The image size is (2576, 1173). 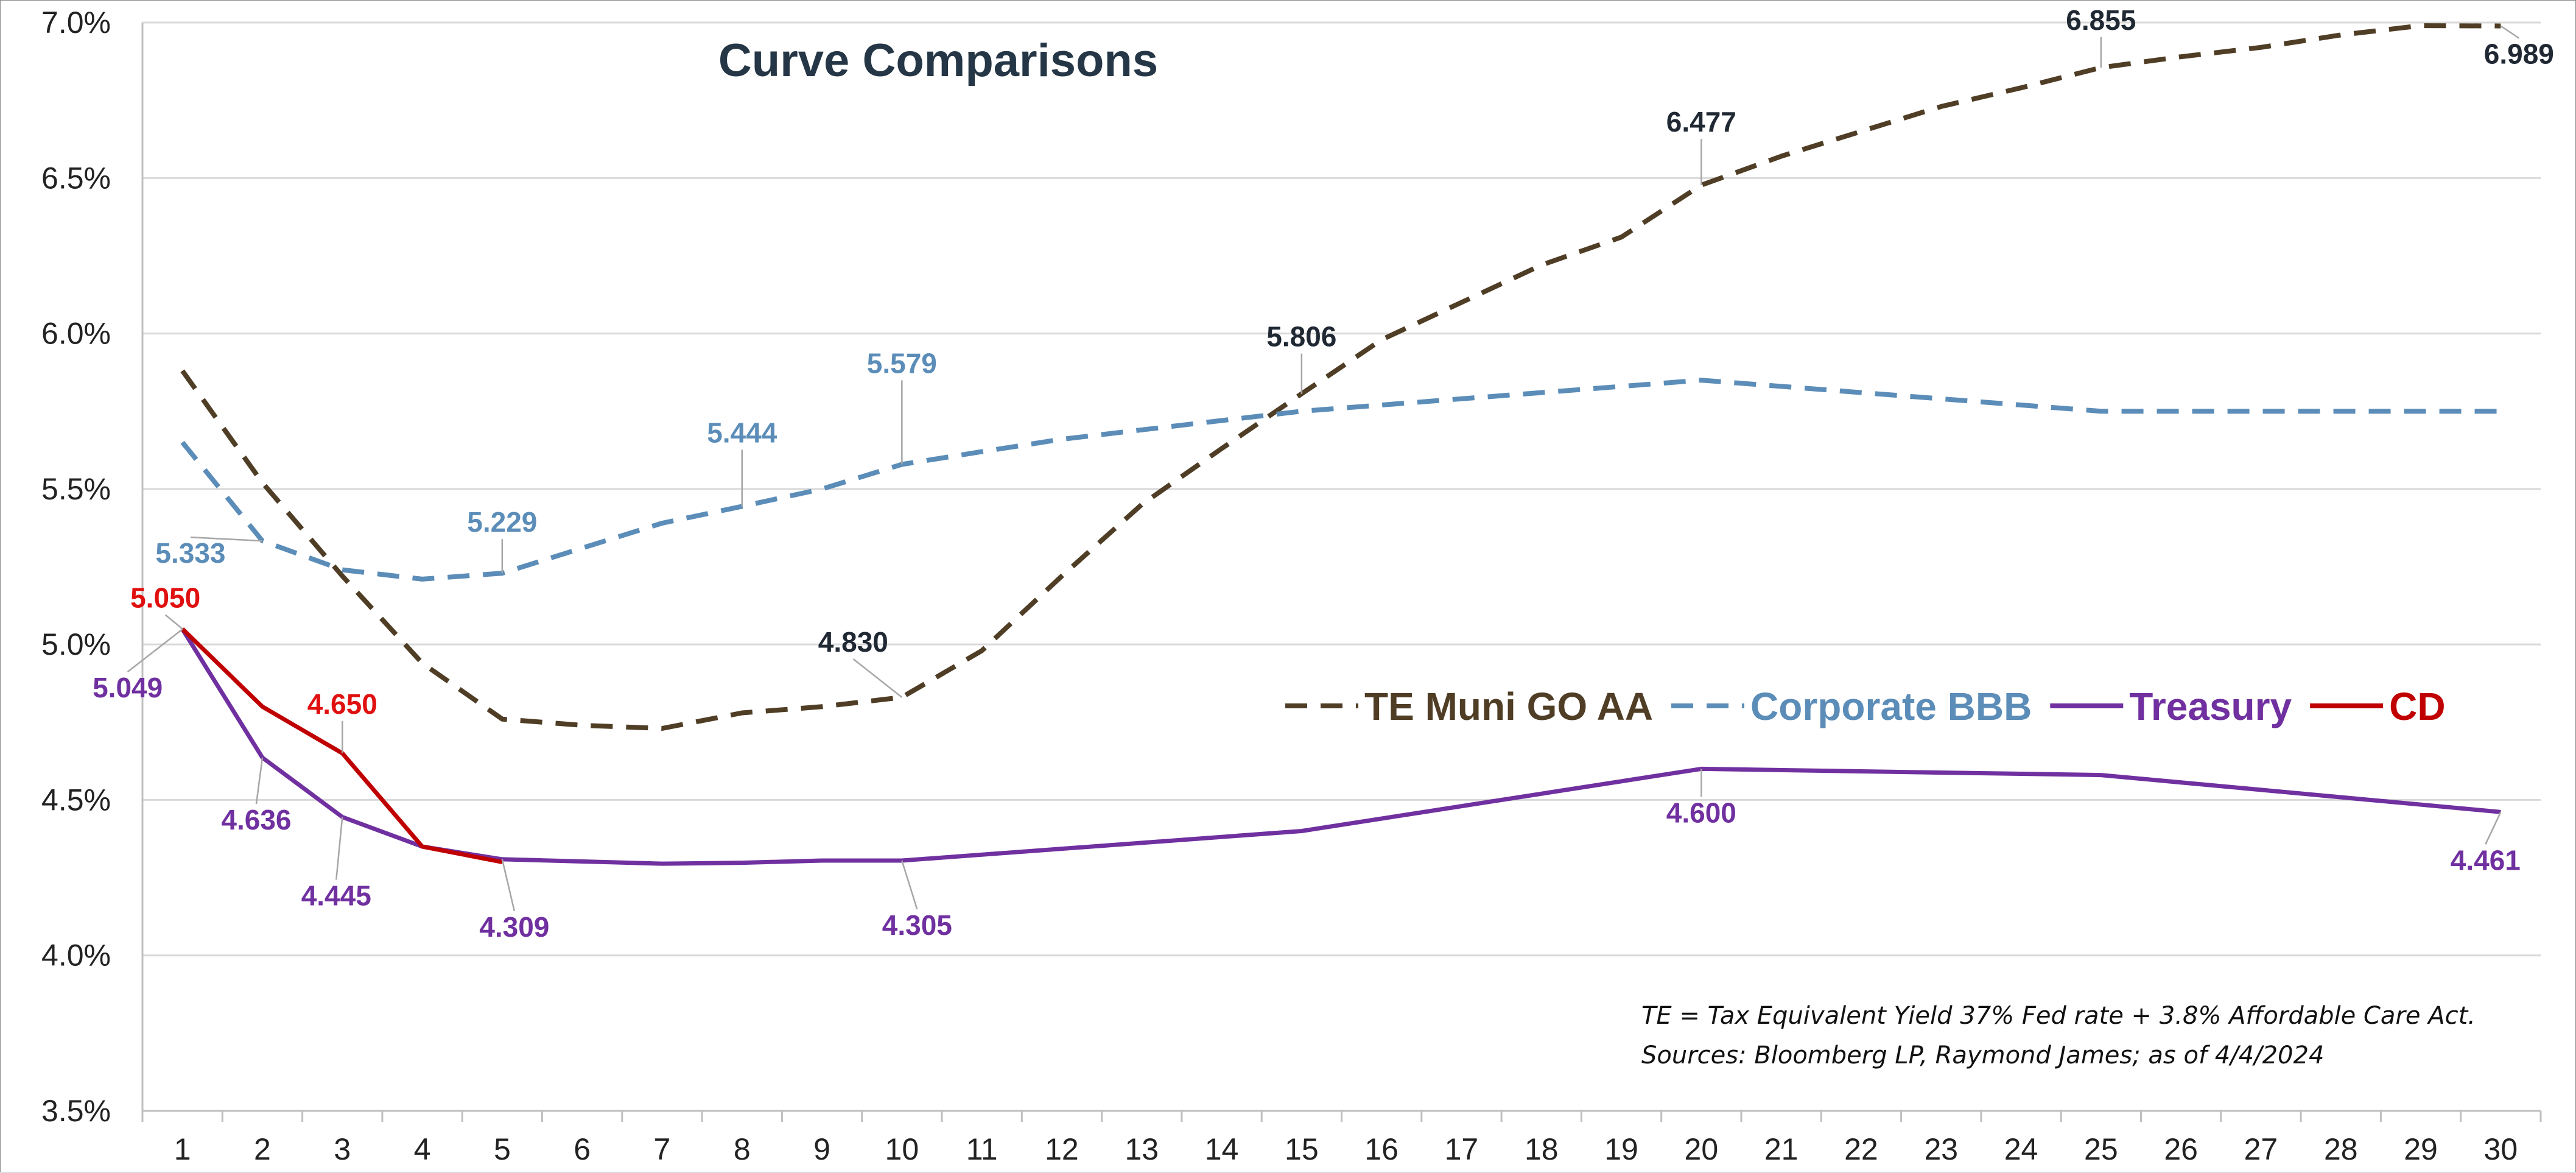 What do you see at coordinates (938, 60) in the screenshot?
I see `chart-title: Curve Comparisons` at bounding box center [938, 60].